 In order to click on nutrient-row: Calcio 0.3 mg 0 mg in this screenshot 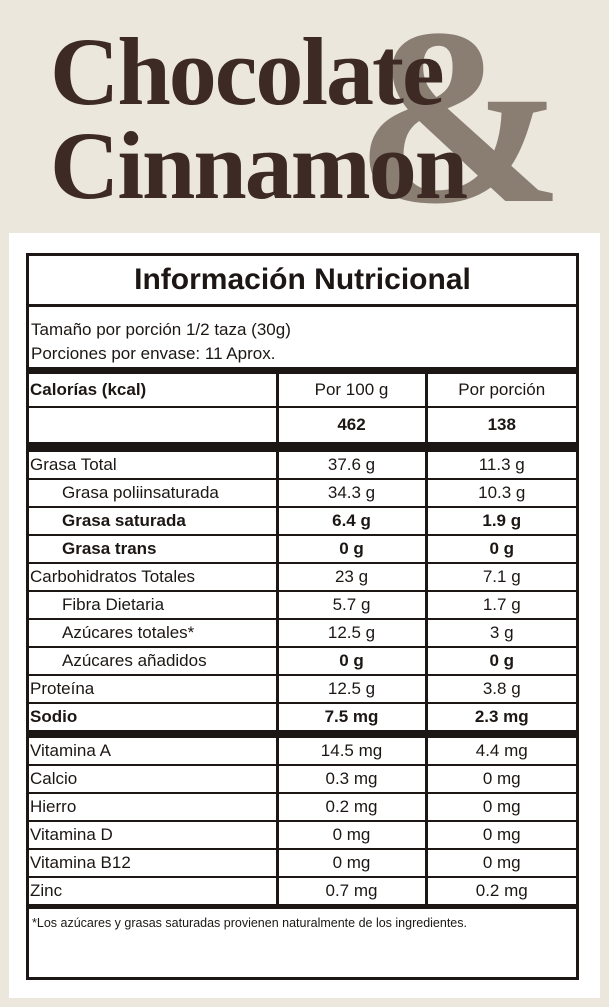, I will do `click(302, 779)`.